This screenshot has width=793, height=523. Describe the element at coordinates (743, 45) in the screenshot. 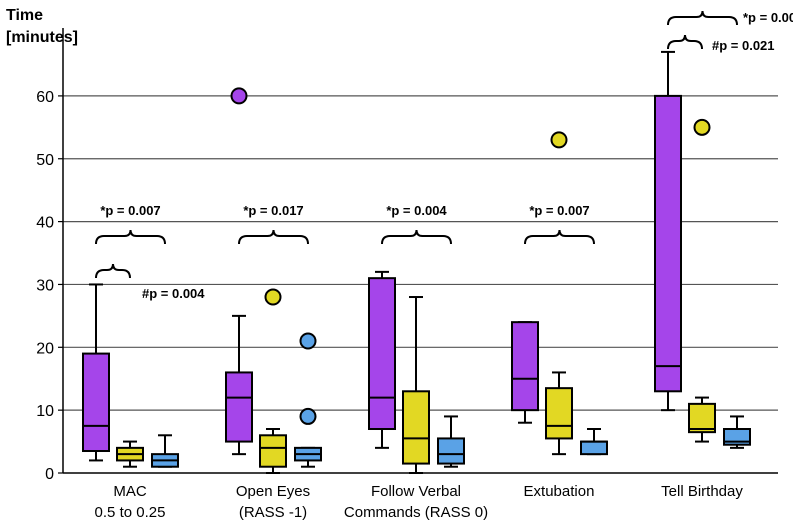

I see `significance-label: #p = 0.021` at that location.